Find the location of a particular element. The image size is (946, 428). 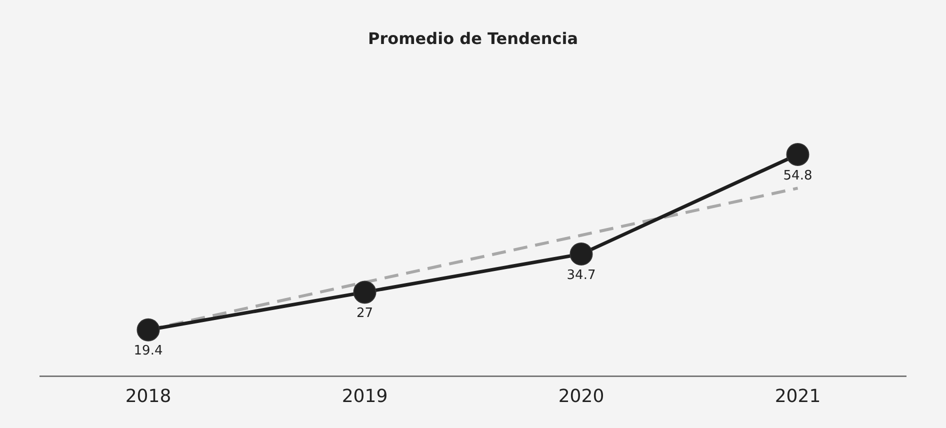

data-label: 34.7 is located at coordinates (581, 275).